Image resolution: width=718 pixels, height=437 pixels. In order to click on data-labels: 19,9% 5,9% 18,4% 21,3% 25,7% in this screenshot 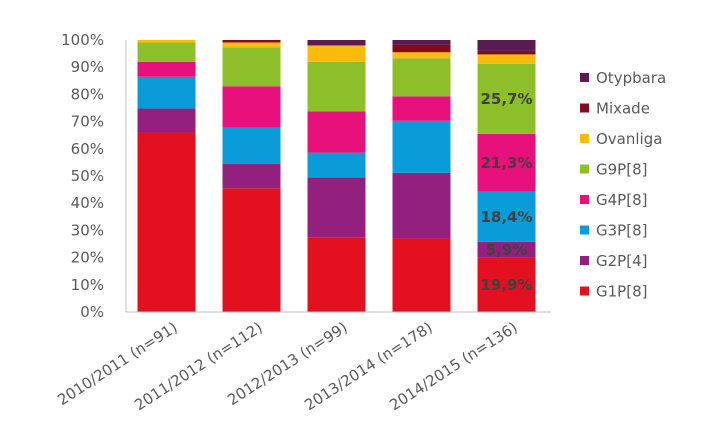, I will do `click(506, 192)`.